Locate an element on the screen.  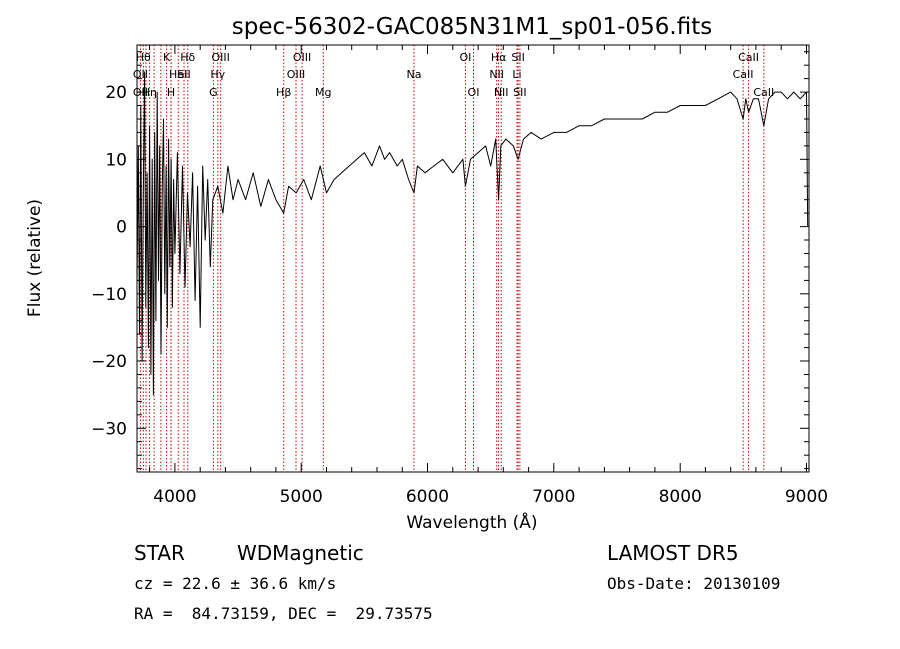
chart-title: spec-56302-GAC085N31M1_sp01-056.fits is located at coordinates (472, 27).